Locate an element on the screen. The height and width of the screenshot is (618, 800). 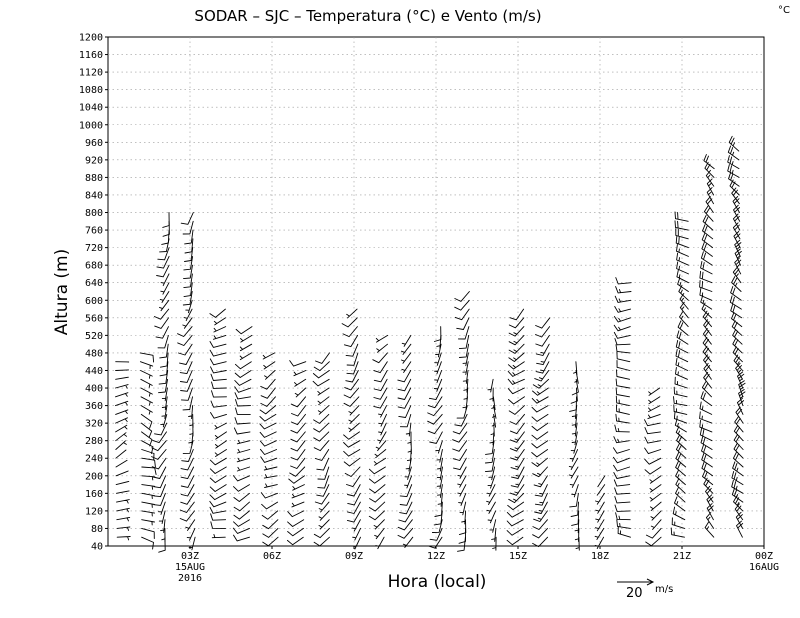
y-tick-label: 1000 is located at coordinates (91, 125).